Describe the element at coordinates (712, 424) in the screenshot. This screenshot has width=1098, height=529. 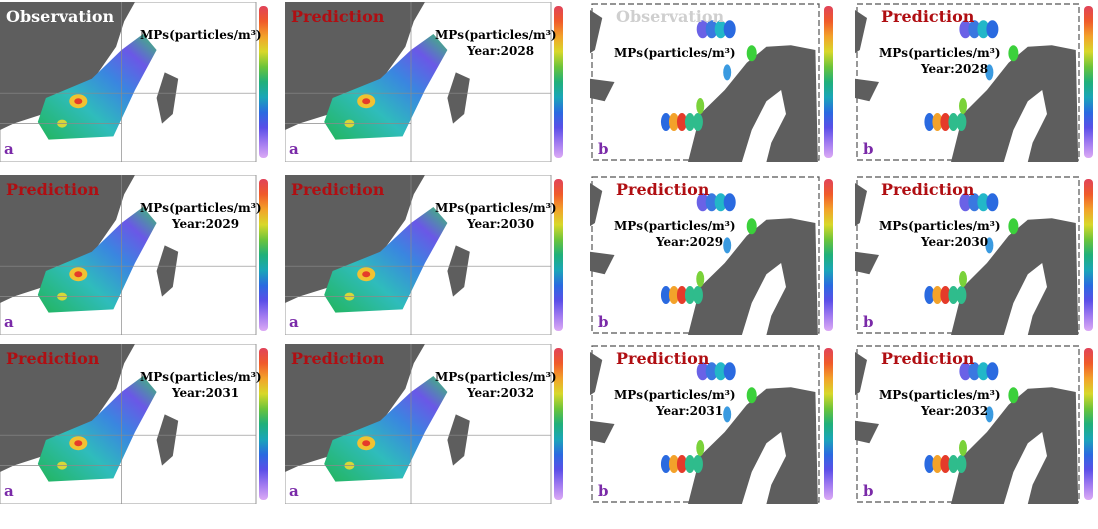
I see `map-panel: Prediction MPs(particles/m³) Year:2031 b` at that location.